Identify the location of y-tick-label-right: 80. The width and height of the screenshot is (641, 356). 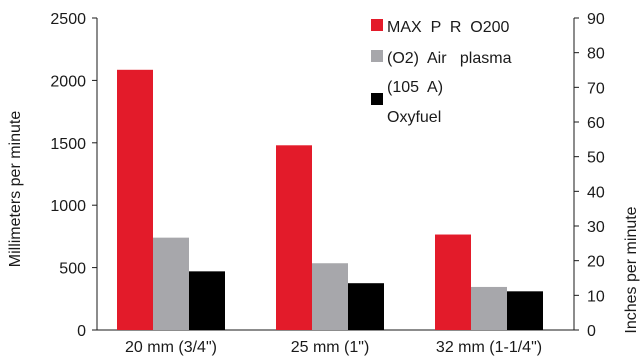
(596, 54).